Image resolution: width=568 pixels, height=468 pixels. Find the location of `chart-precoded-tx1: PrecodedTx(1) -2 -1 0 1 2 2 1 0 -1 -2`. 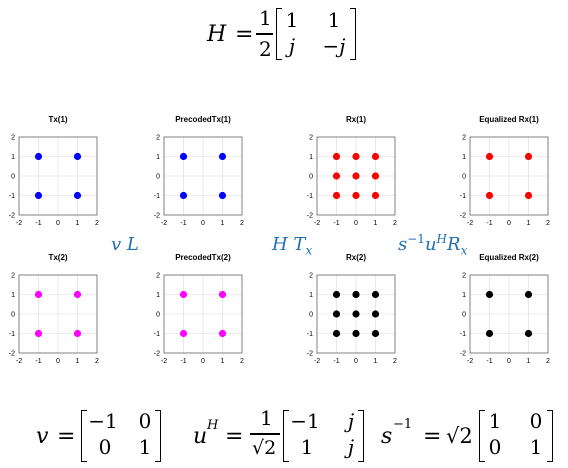

chart-precoded-tx1: PrecodedTx(1) -2 -1 0 1 2 2 1 0 -1 -2 is located at coordinates (199, 171).